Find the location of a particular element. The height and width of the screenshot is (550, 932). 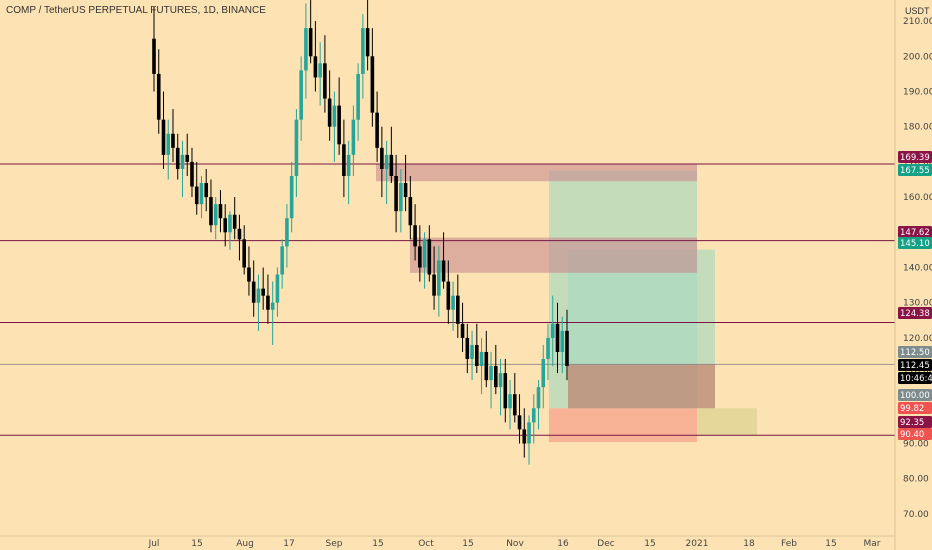

x-tick-label: Feb is located at coordinates (789, 544).